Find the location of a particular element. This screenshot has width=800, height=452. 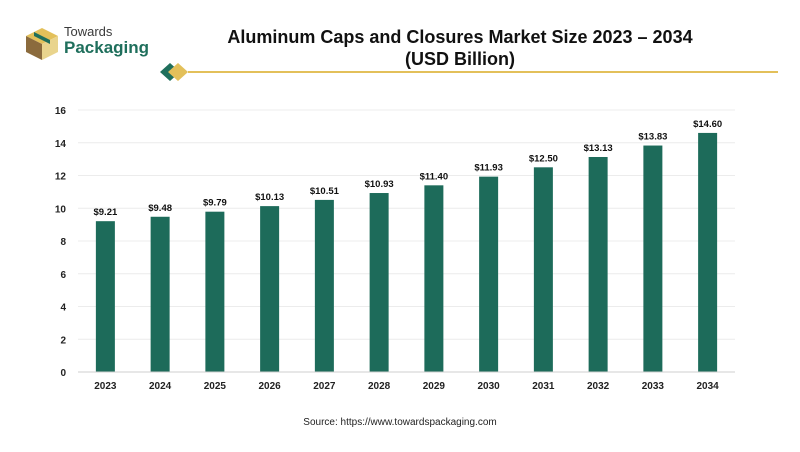

y-tick-label: 8 is located at coordinates (63, 242).